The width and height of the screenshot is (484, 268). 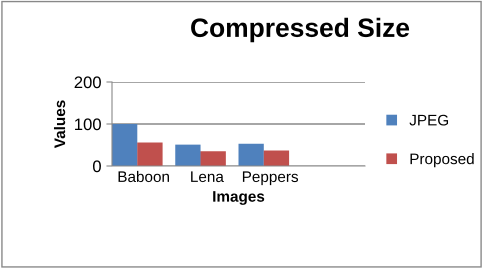 What do you see at coordinates (143, 176) in the screenshot?
I see `x-tick-label: Baboon` at bounding box center [143, 176].